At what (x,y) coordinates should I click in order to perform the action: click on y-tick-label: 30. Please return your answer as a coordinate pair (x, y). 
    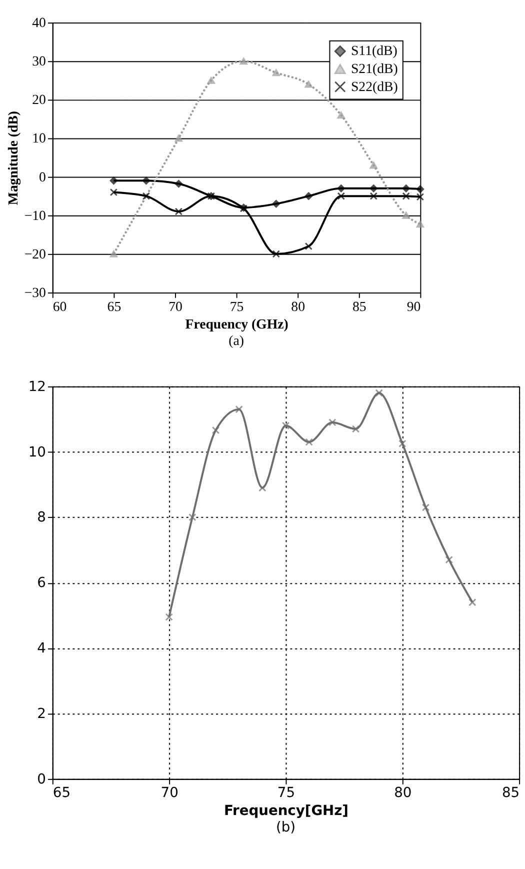
    Looking at the image, I should click on (39, 61).